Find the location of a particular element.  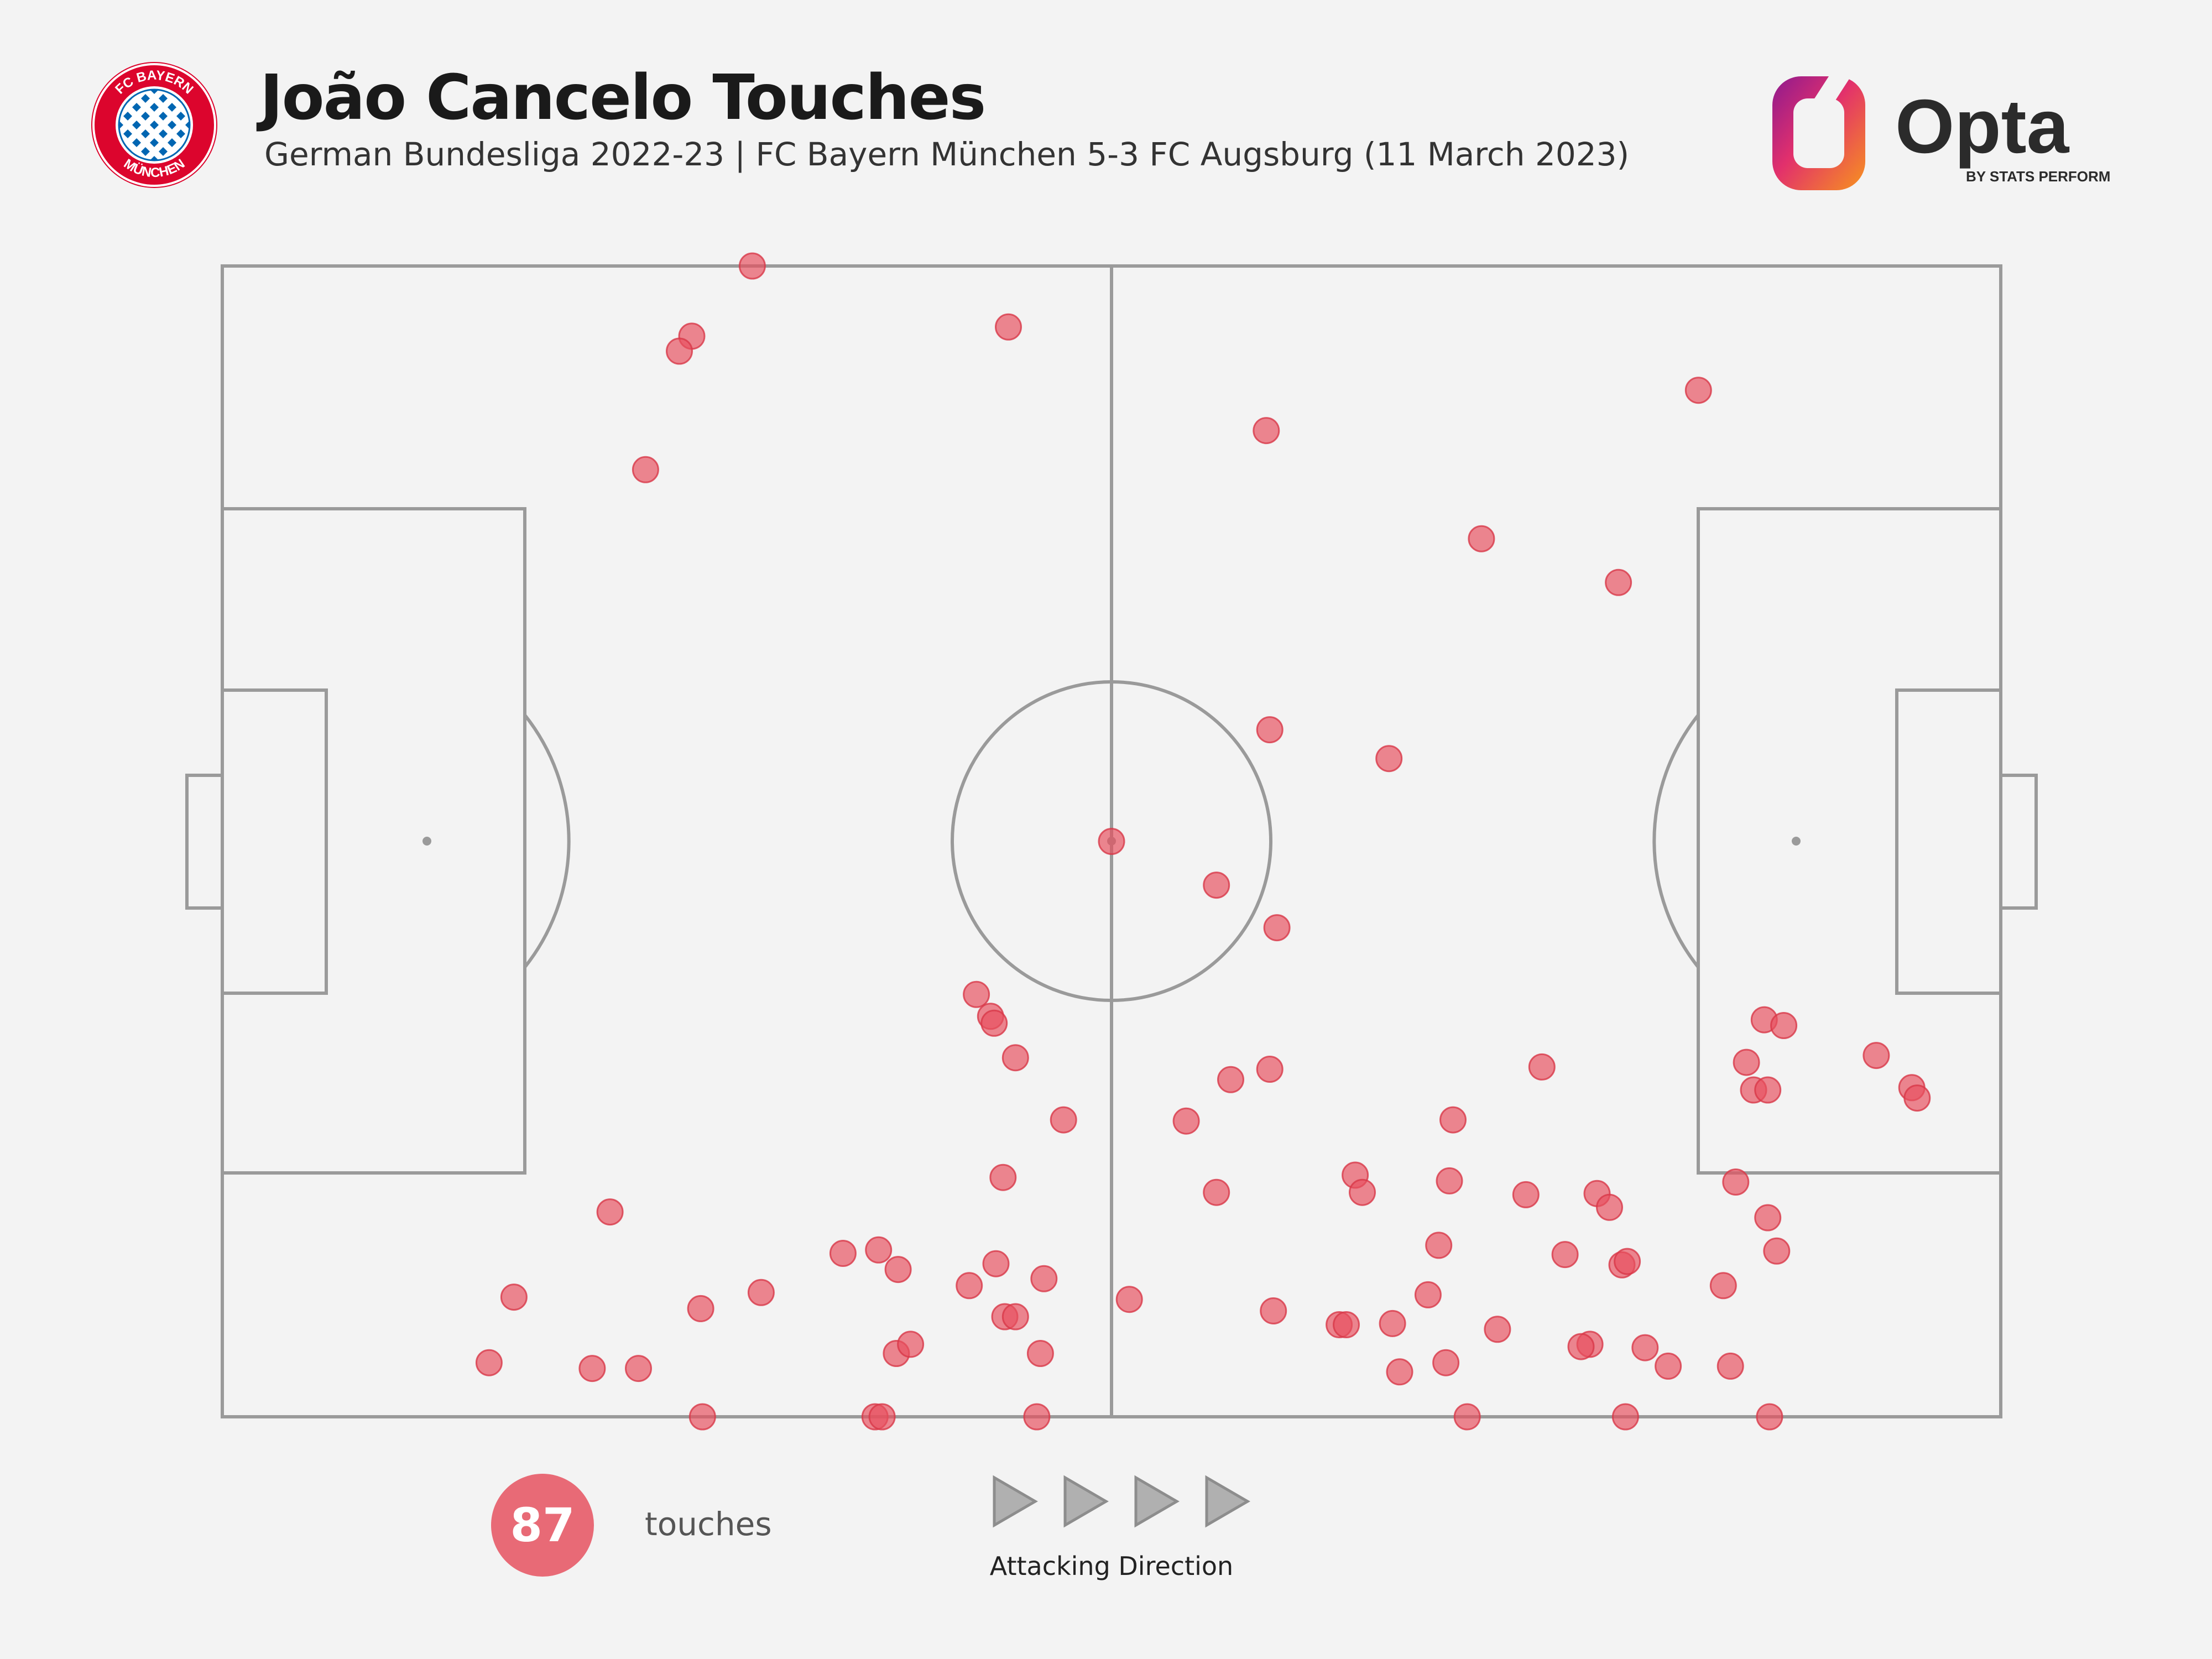

left-goal is located at coordinates (205, 842).